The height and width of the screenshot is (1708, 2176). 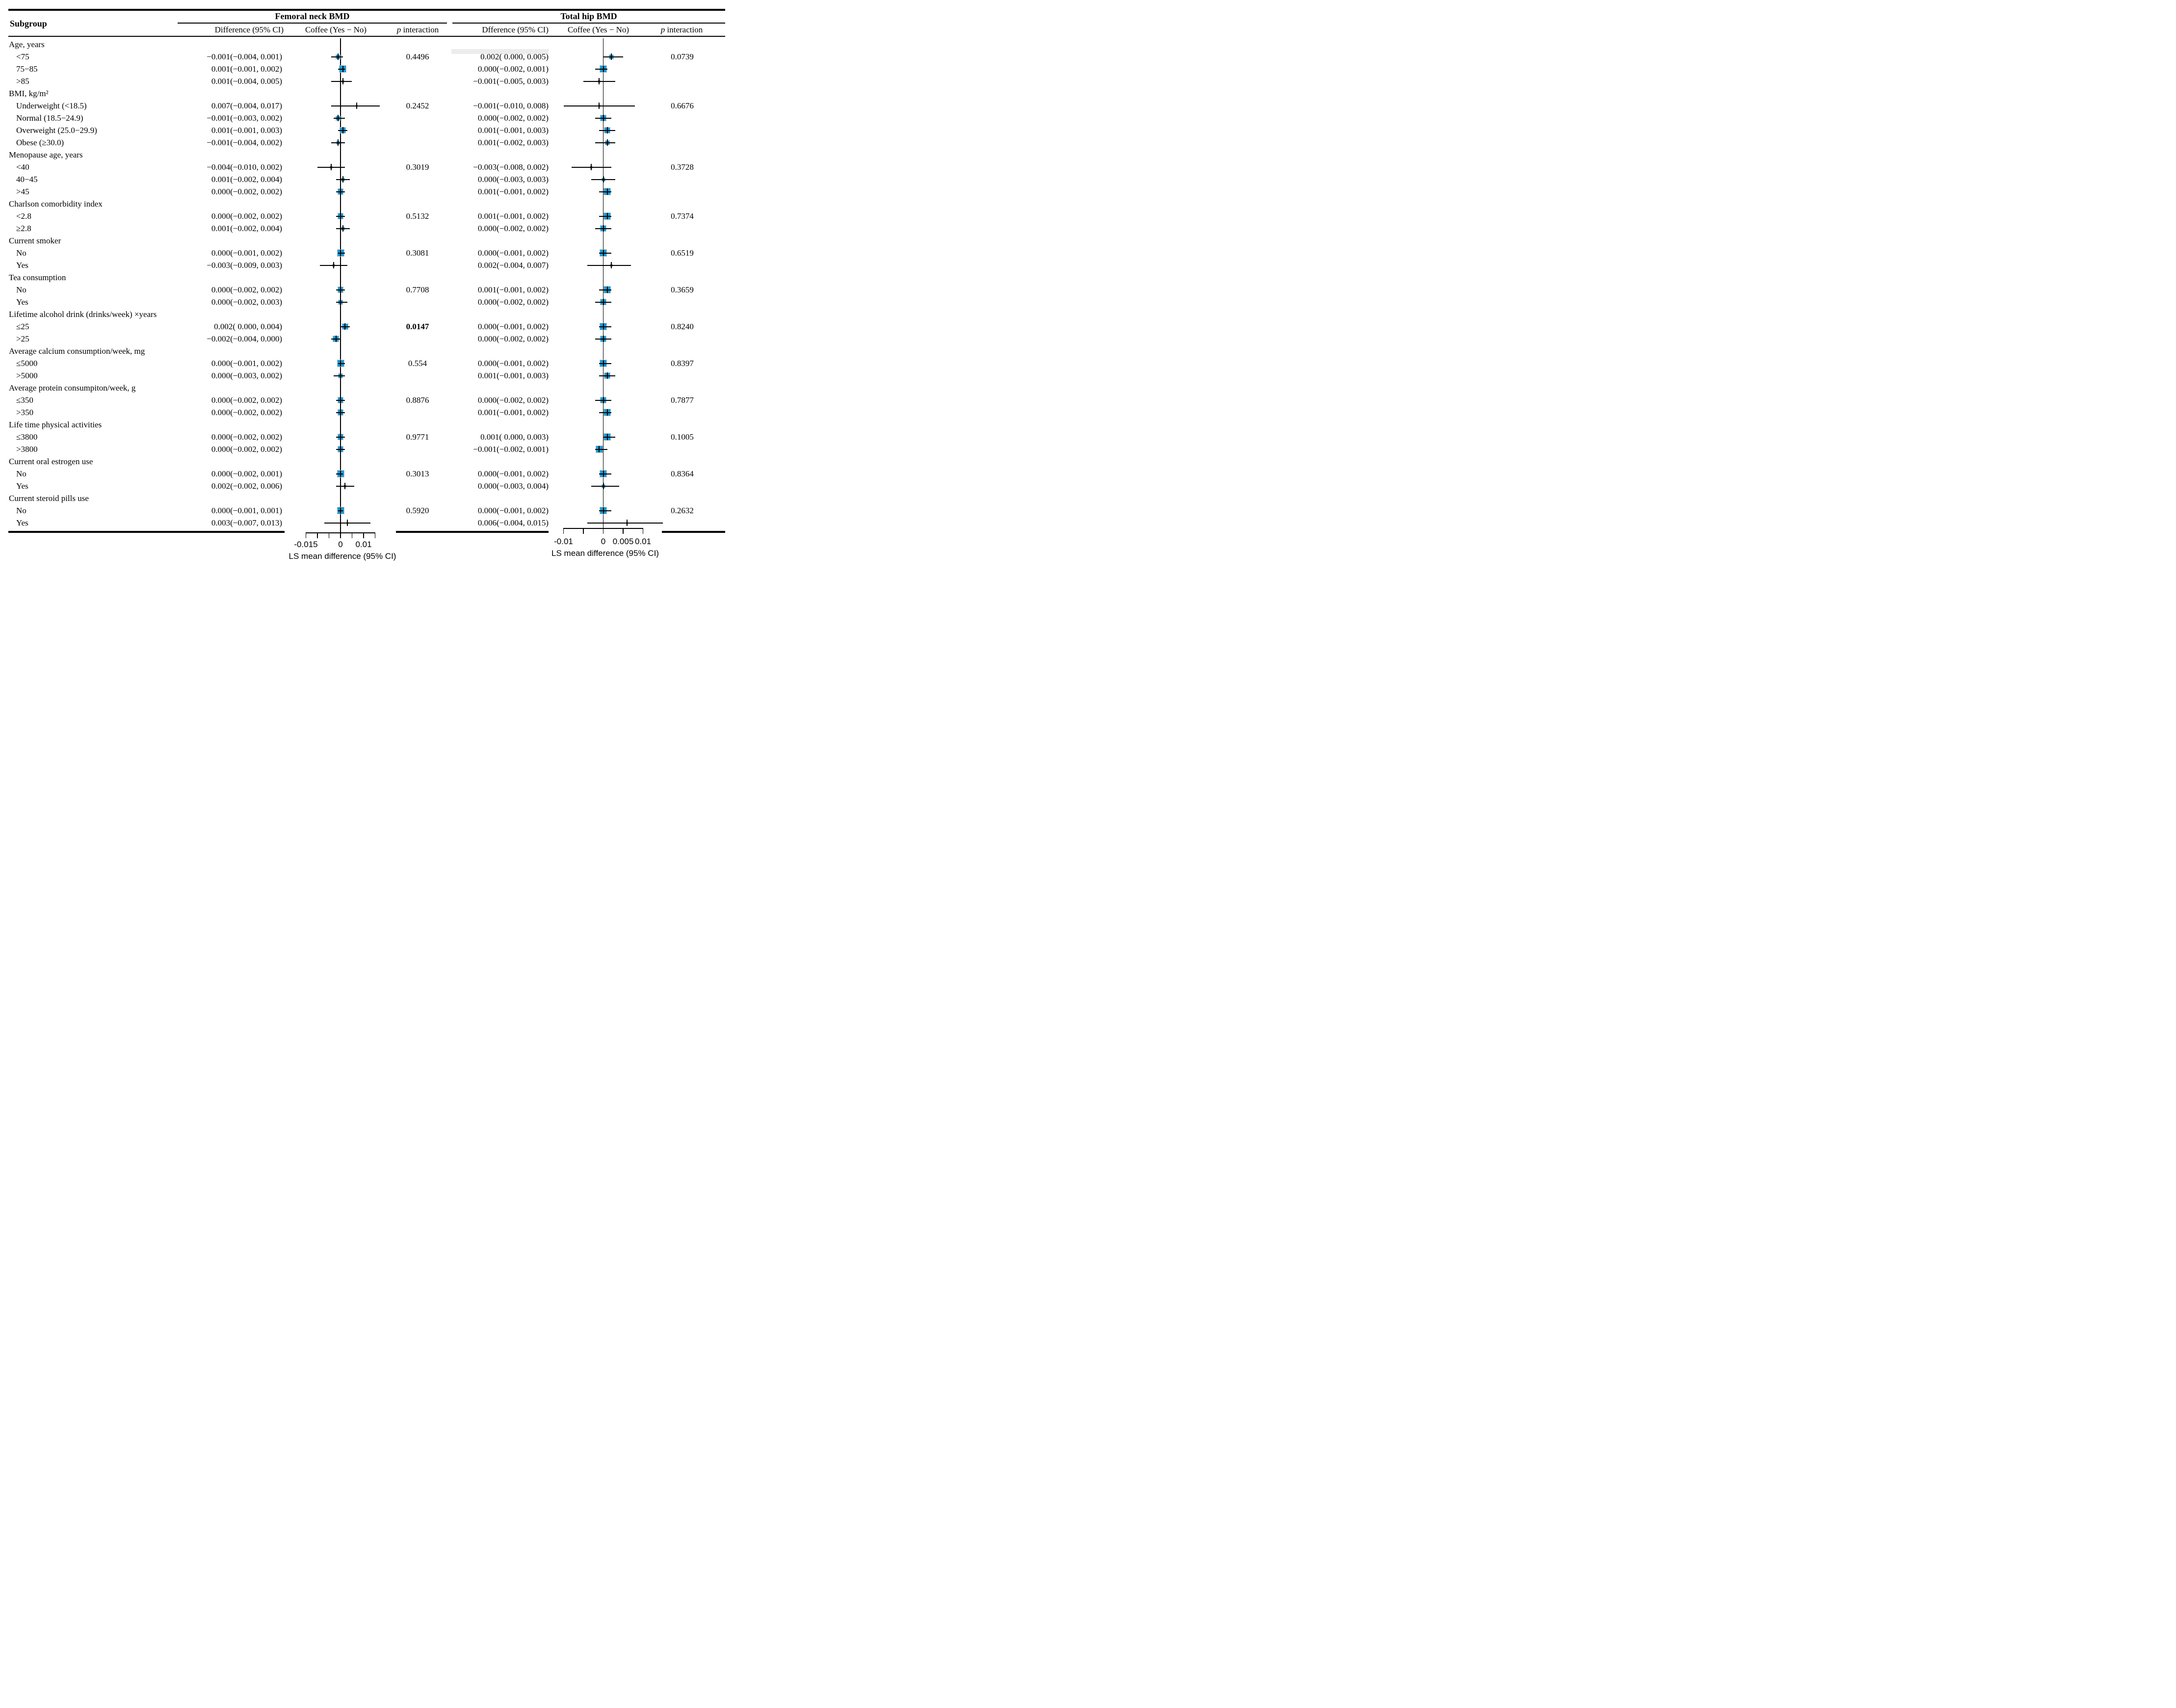 I want to click on subgroup-label: Yes, so click(x=22, y=302).